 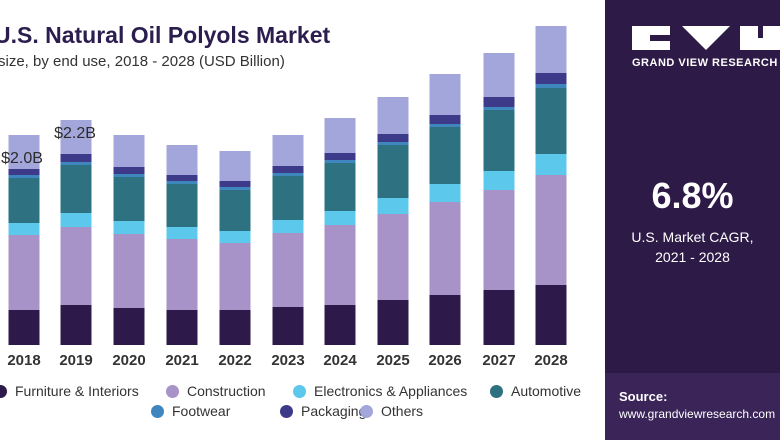 I want to click on bar-segment-2027-automotive, so click(x=499, y=140).